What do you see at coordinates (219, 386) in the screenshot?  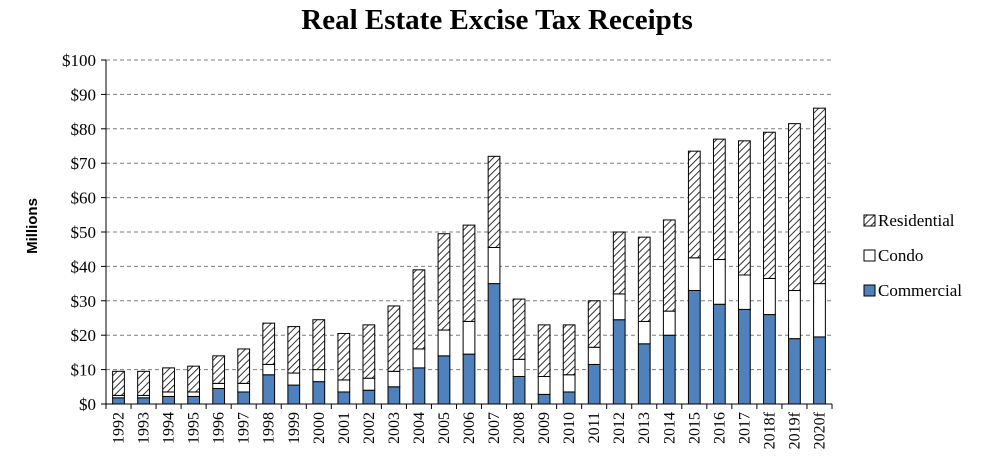 I see `bar-condo-1996` at bounding box center [219, 386].